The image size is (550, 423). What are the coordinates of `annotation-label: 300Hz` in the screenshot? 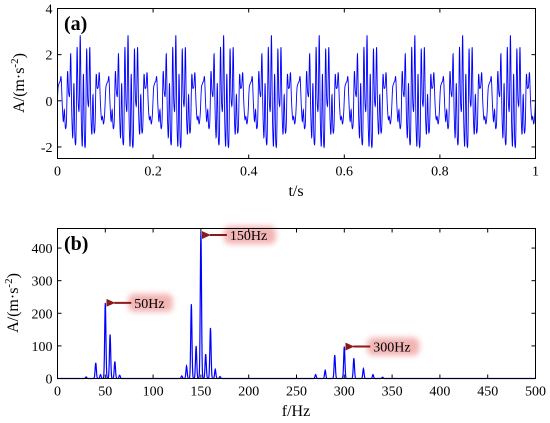 It's located at (391, 348).